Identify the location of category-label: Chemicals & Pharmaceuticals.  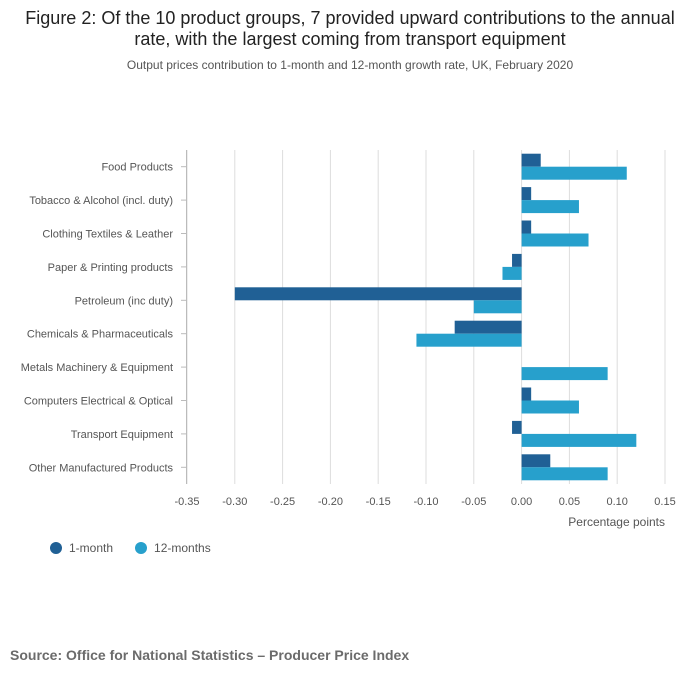
(100, 335).